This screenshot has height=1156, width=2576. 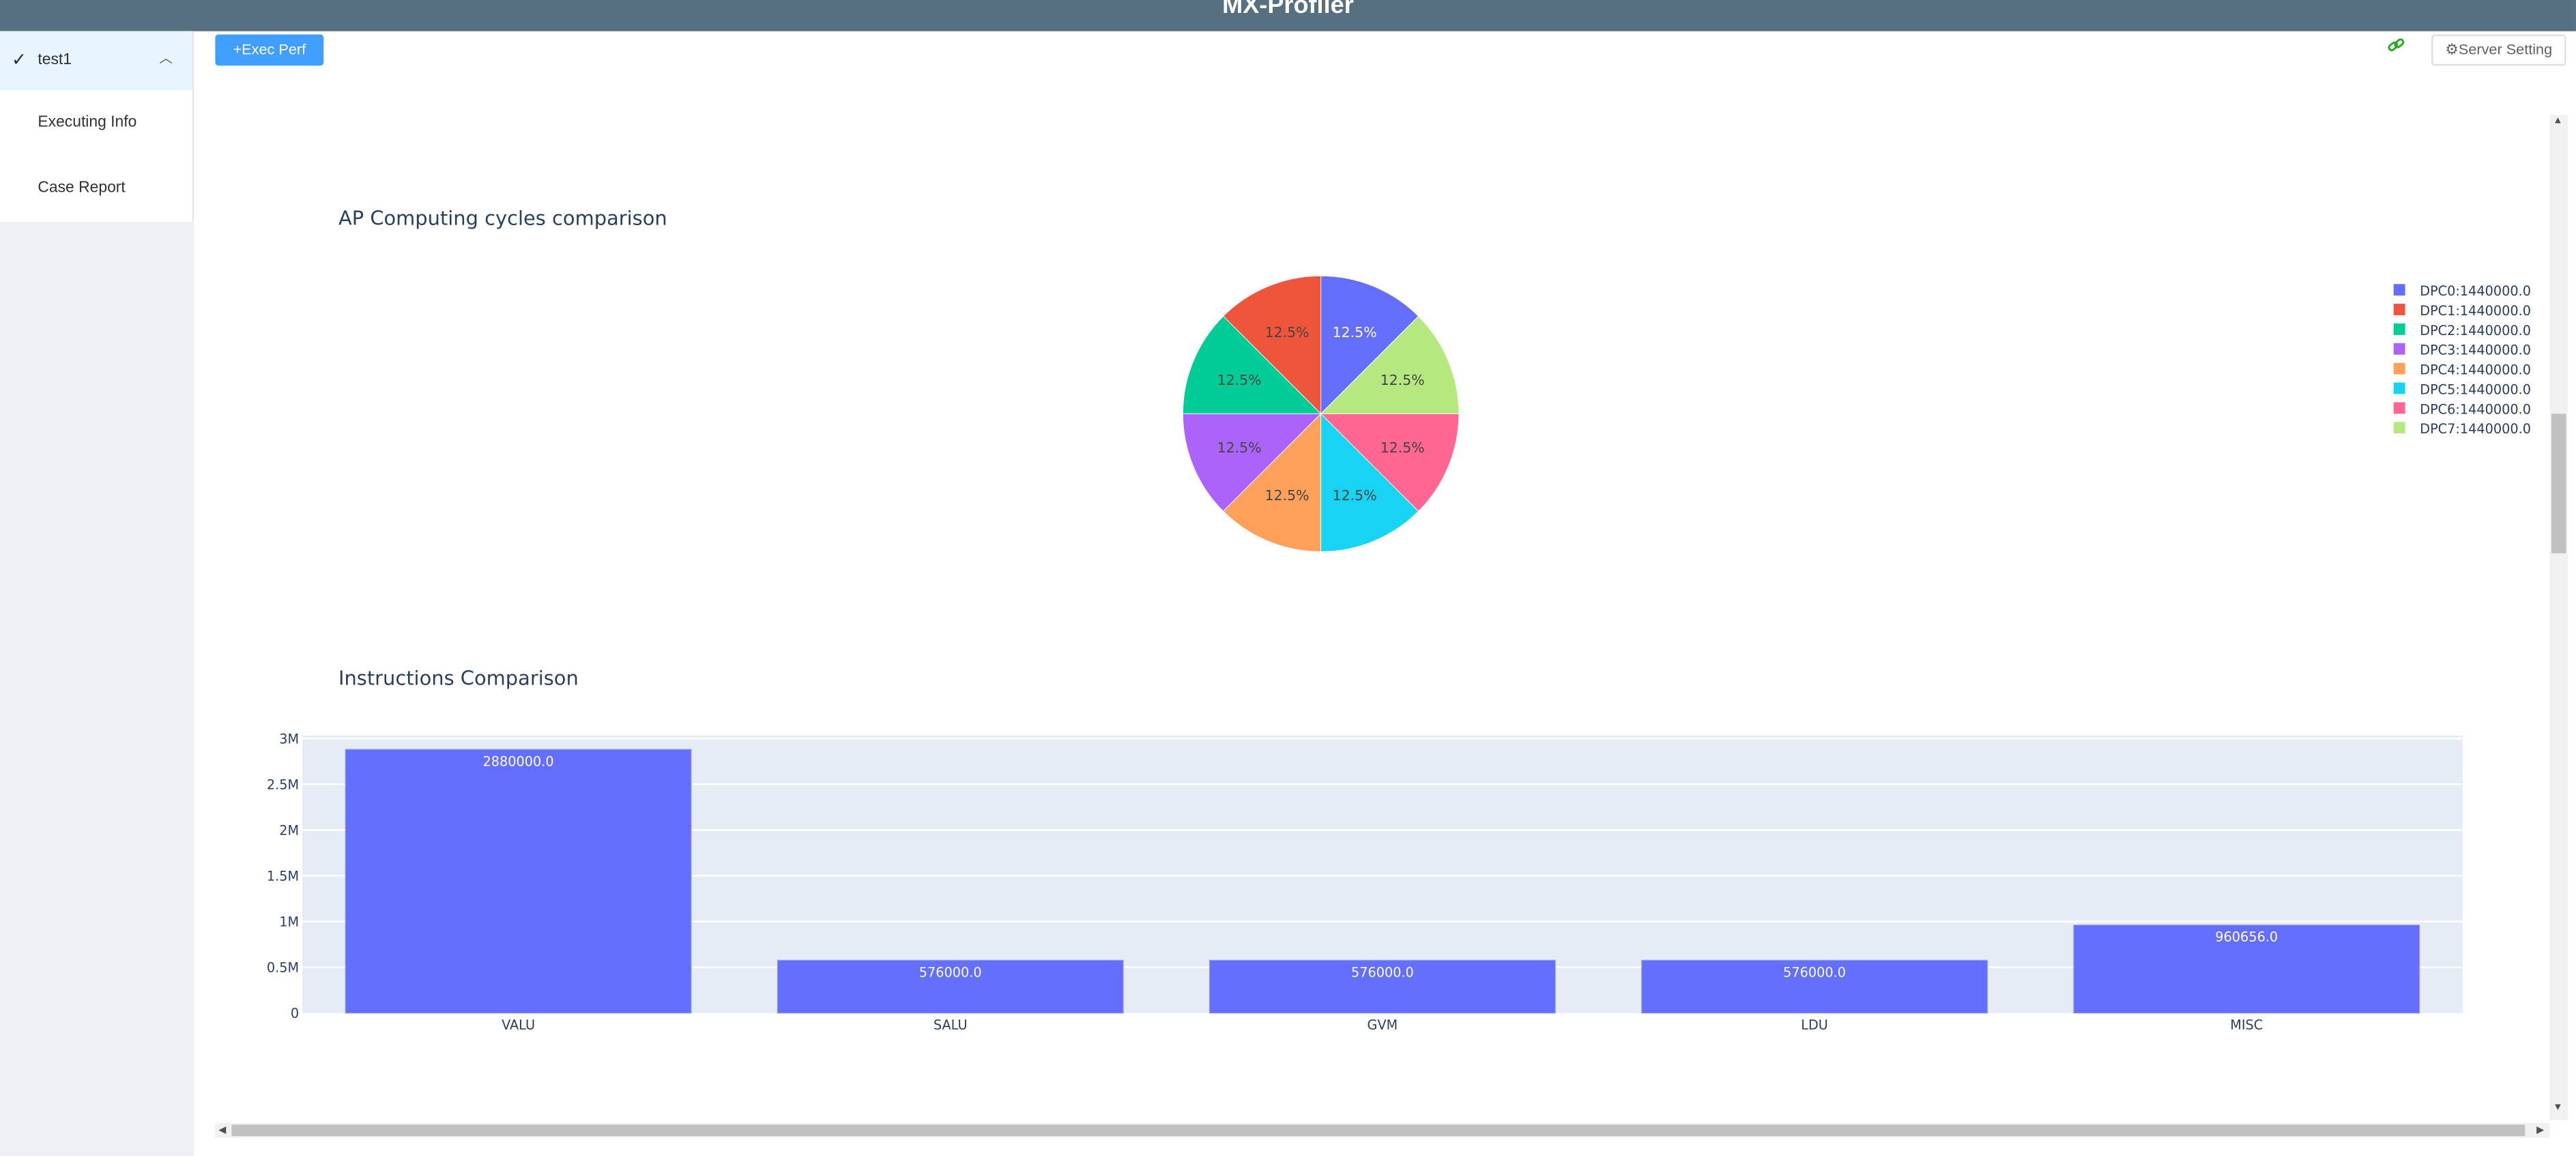 What do you see at coordinates (96, 61) in the screenshot?
I see `sidebar-group-test1: ✓ test1 ︿` at bounding box center [96, 61].